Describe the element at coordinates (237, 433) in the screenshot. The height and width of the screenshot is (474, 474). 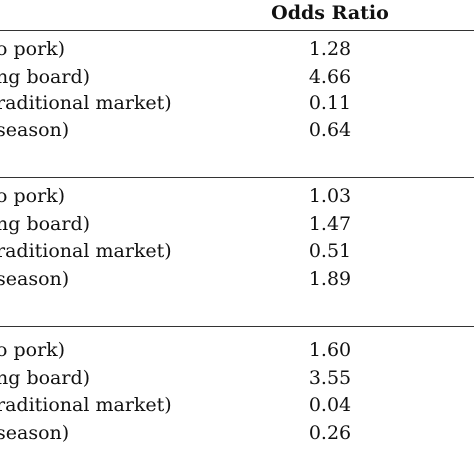
I see `table-row: season) 0.26` at that location.